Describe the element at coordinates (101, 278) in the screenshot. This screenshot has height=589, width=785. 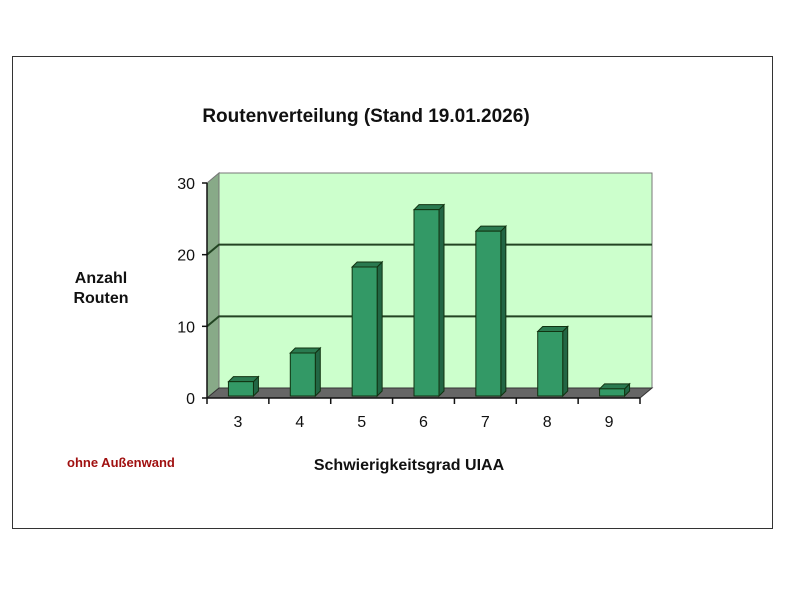
I see `y-axis-label-line1: Anzahl` at that location.